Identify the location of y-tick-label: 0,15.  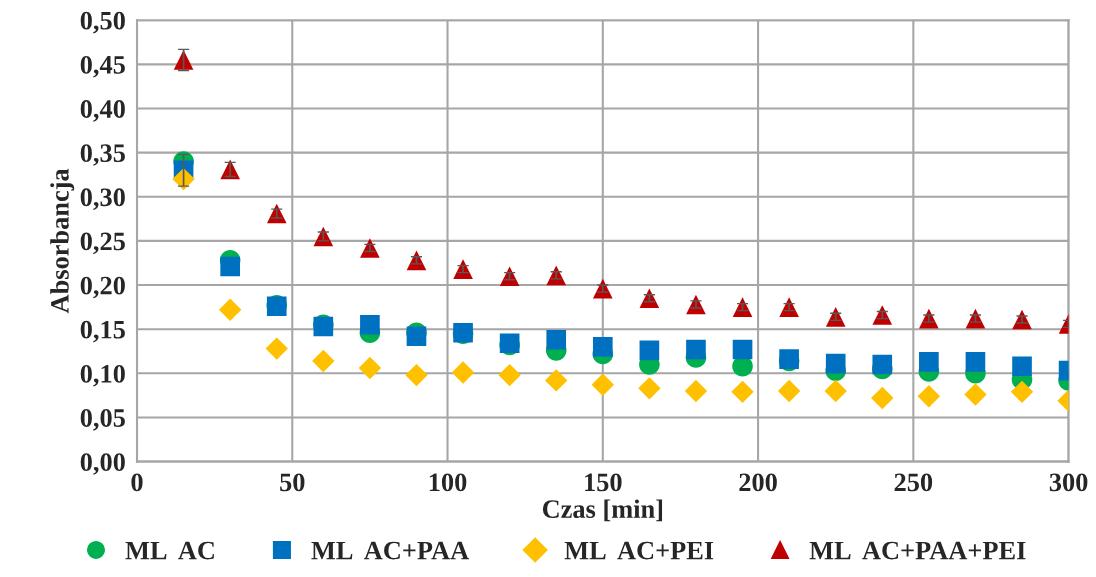
(102, 331).